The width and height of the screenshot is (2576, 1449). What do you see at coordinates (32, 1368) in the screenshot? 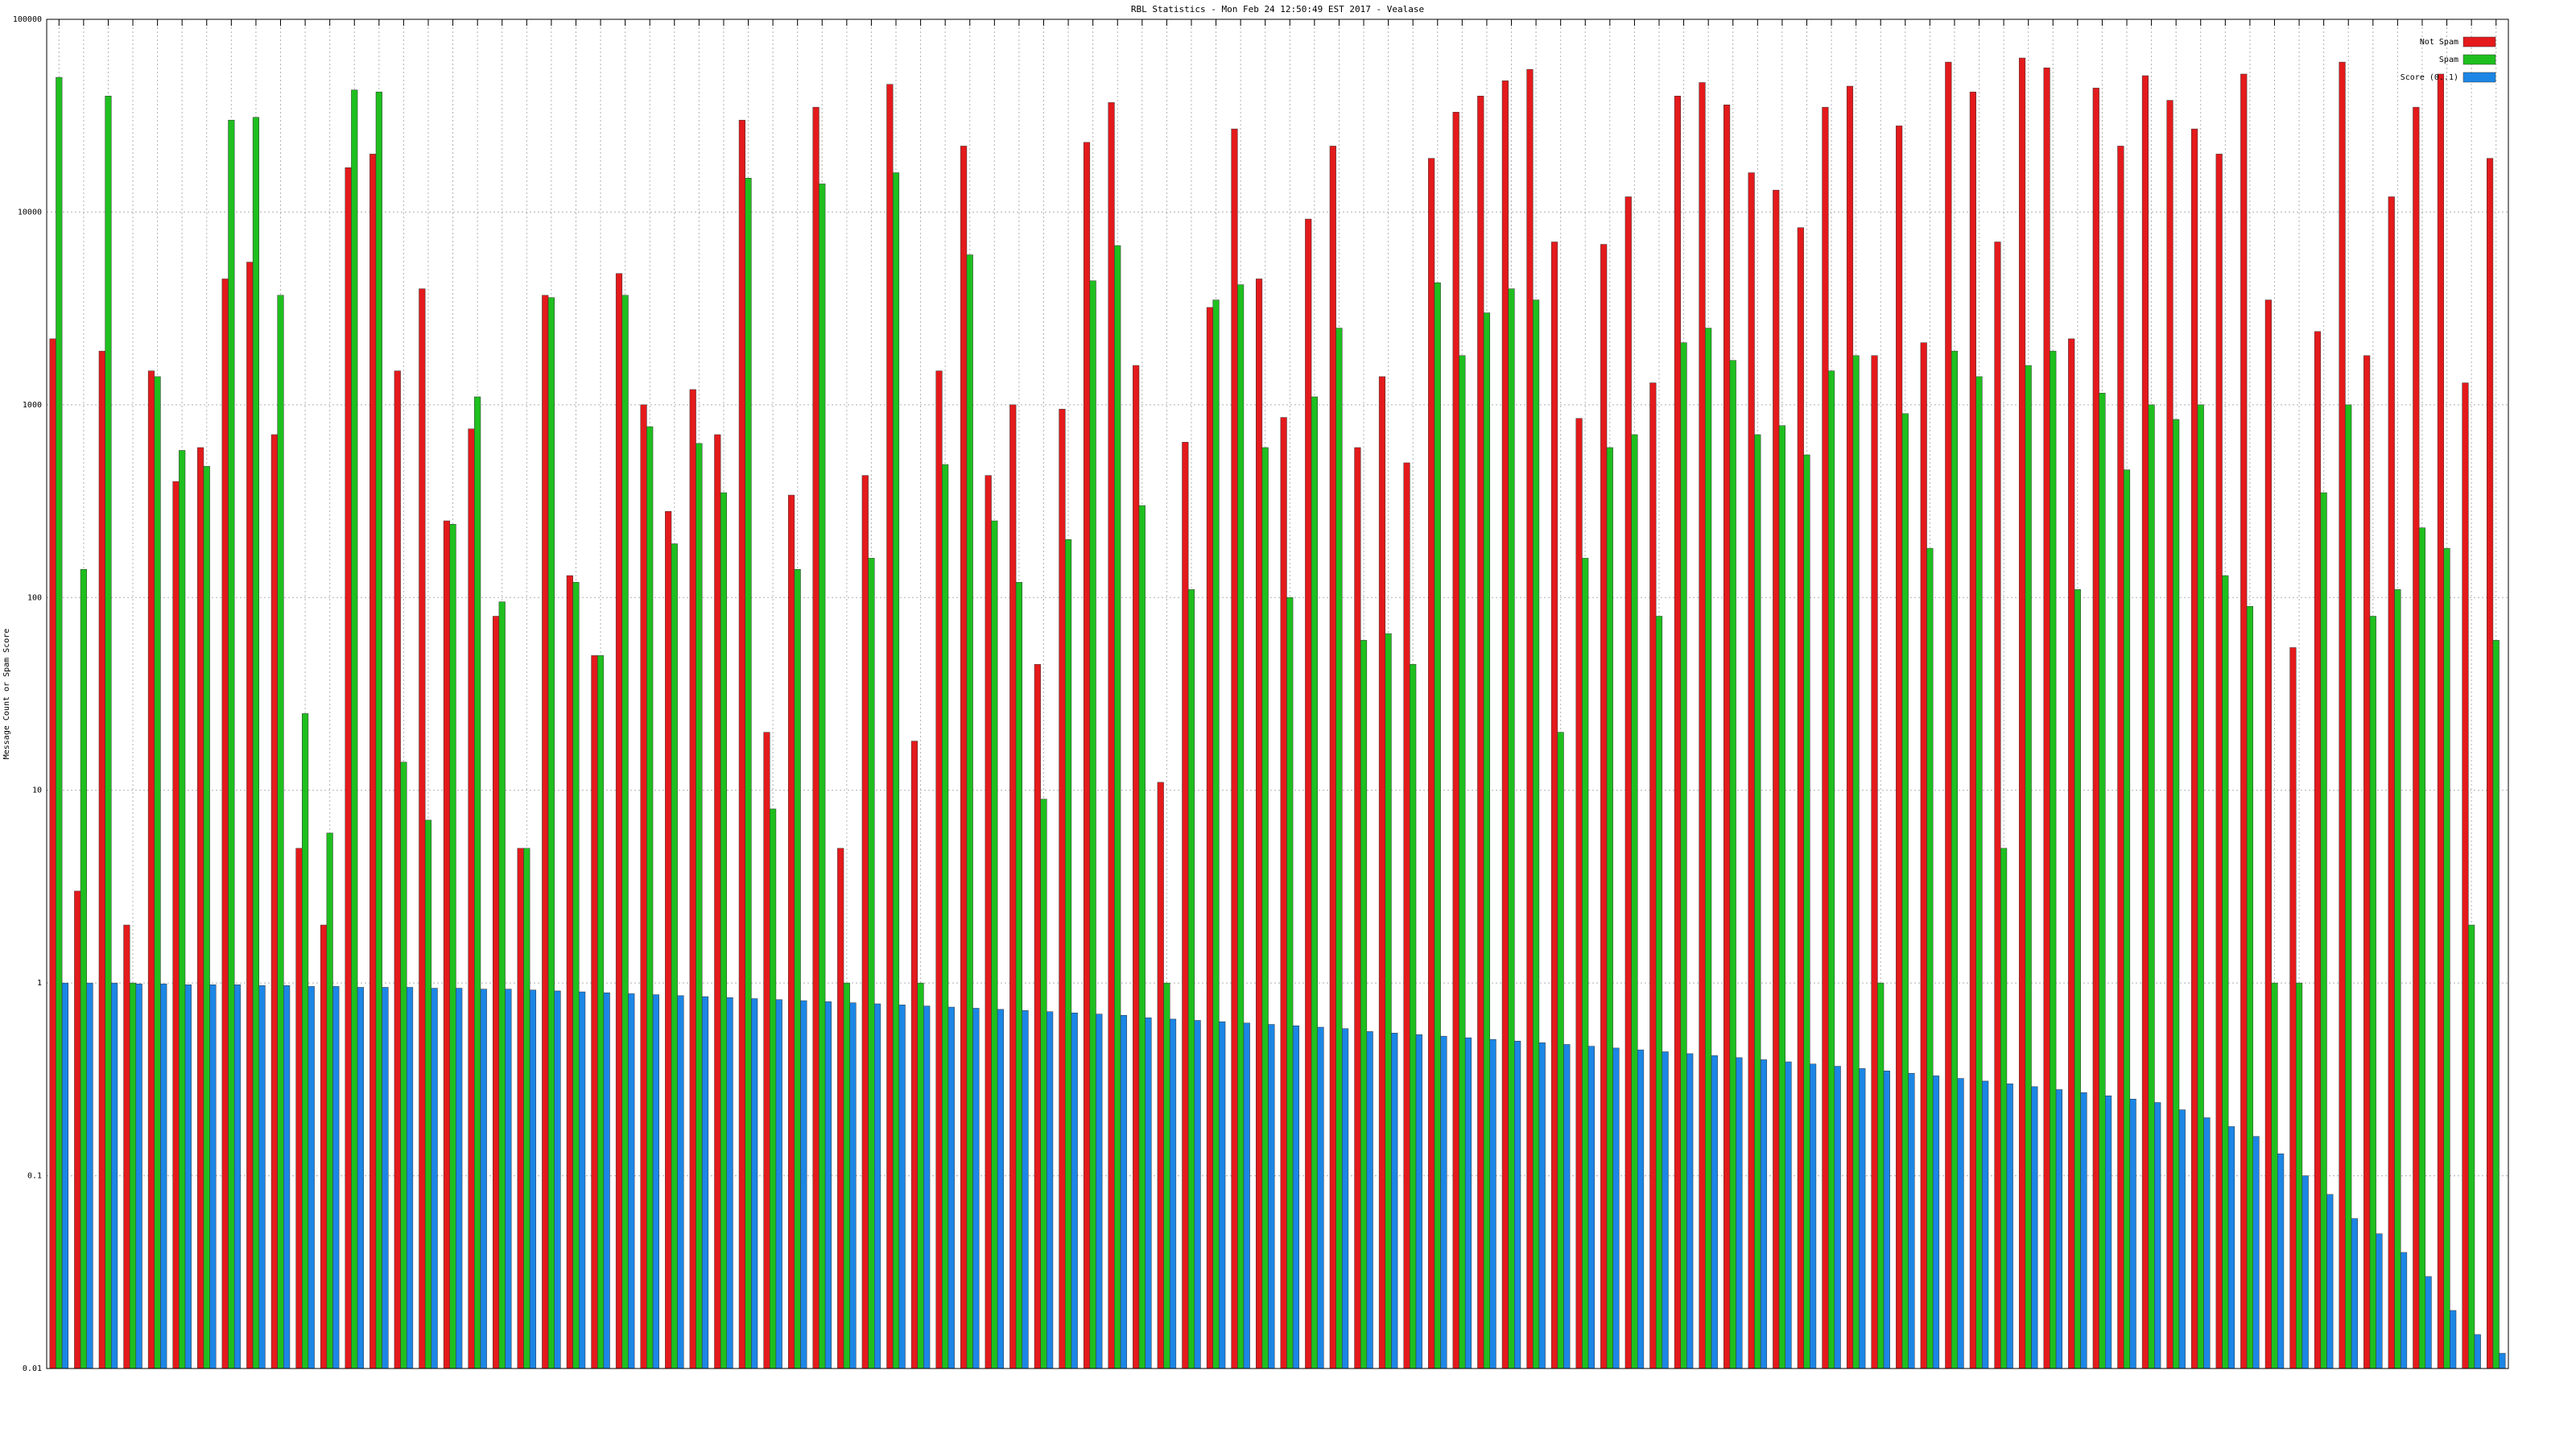
I see `y-tick-label: 0.01` at bounding box center [32, 1368].